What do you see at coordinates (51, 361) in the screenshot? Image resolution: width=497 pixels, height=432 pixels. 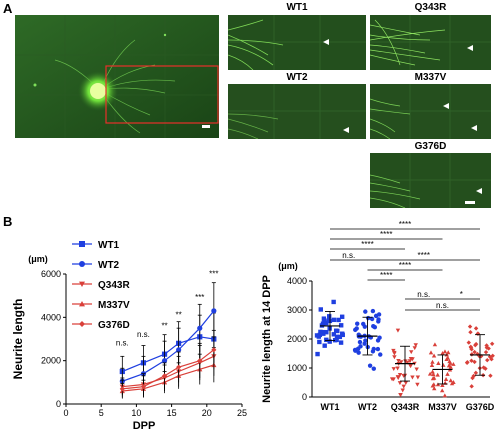 I see `left-y-tick-label: 2000` at bounding box center [51, 361].